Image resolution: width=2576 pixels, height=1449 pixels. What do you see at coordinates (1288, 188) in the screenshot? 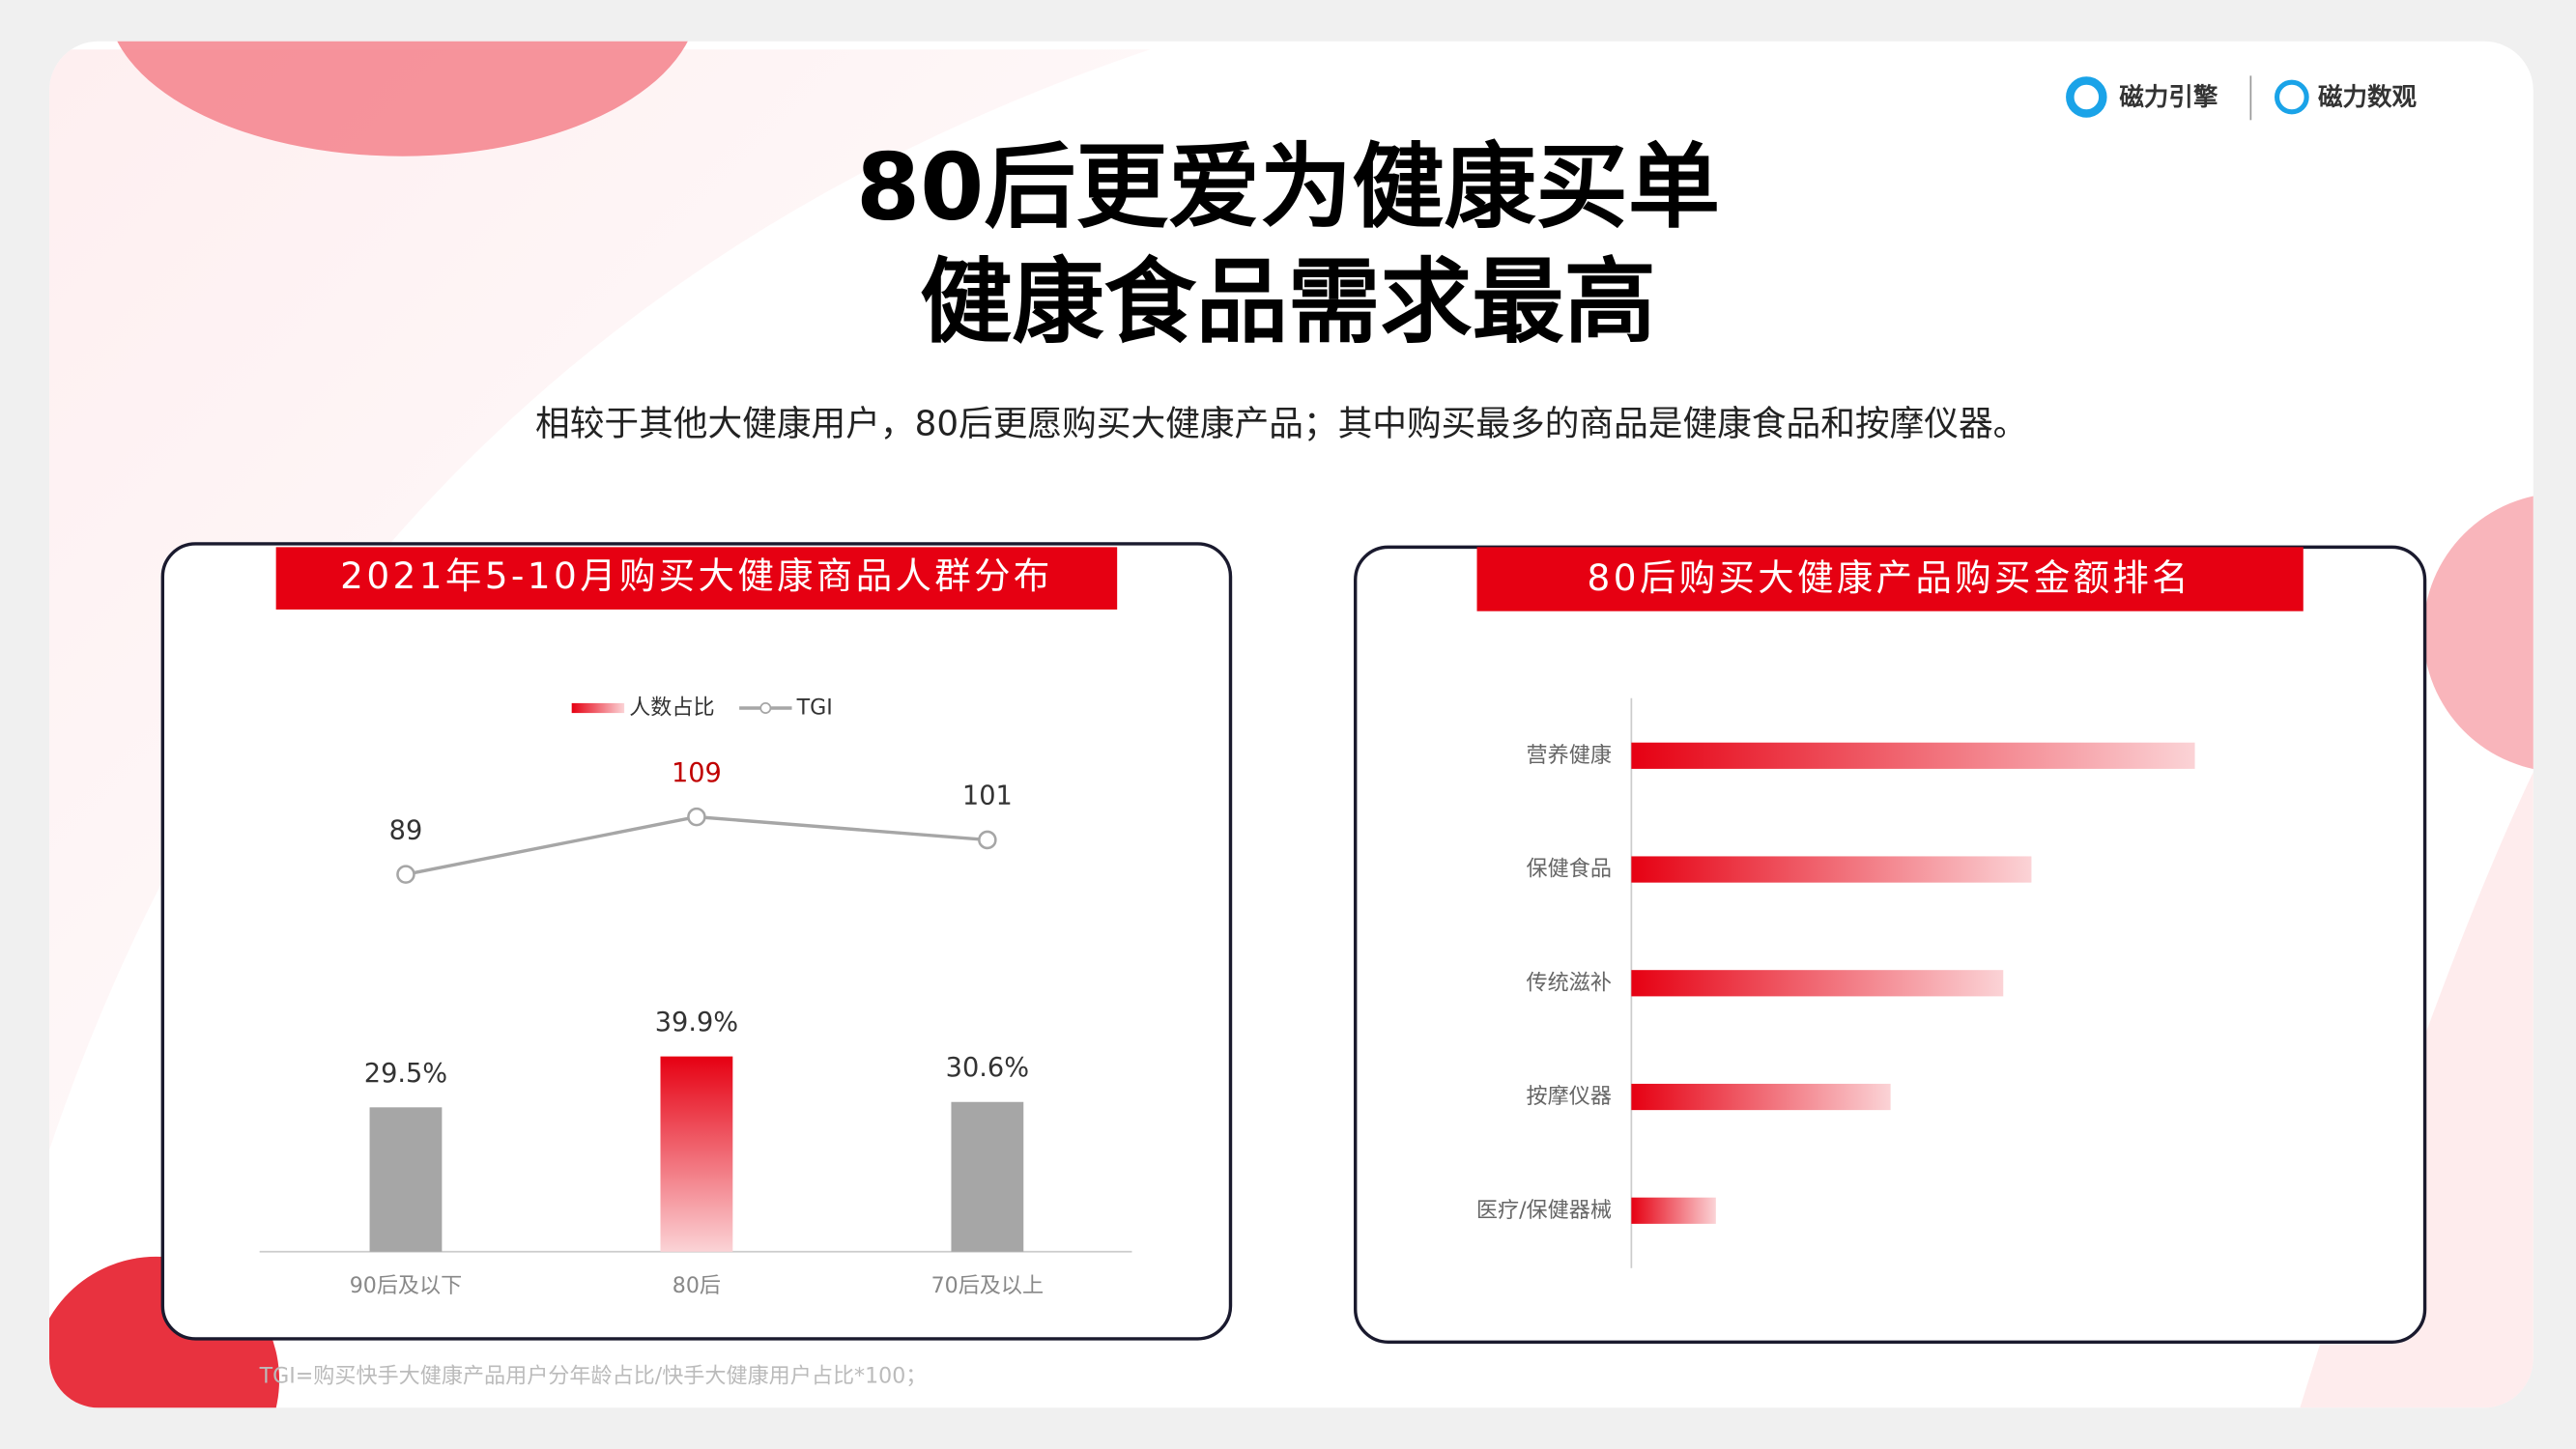
I see `title: 80后更爱为健康买单` at bounding box center [1288, 188].